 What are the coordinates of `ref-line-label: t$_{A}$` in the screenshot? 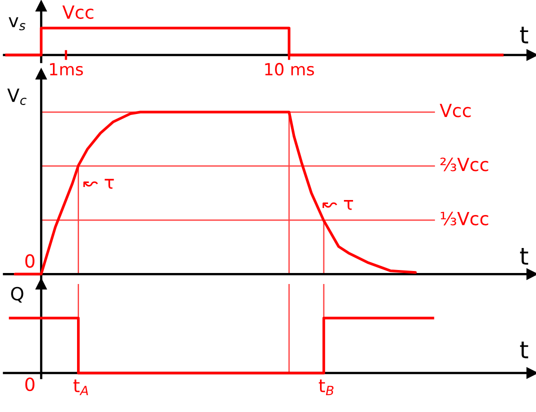 It's located at (80, 387).